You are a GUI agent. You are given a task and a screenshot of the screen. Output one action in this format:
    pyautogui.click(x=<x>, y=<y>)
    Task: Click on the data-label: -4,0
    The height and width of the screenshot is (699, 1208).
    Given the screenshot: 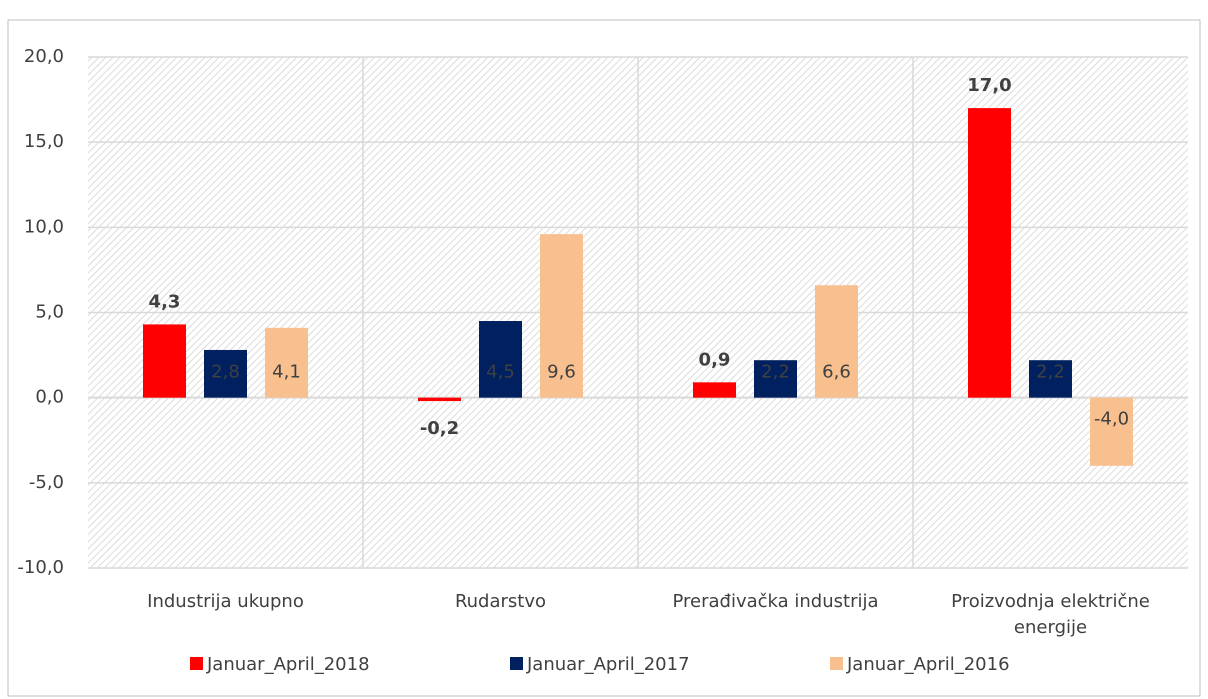 What is the action you would take?
    pyautogui.click(x=1111, y=419)
    